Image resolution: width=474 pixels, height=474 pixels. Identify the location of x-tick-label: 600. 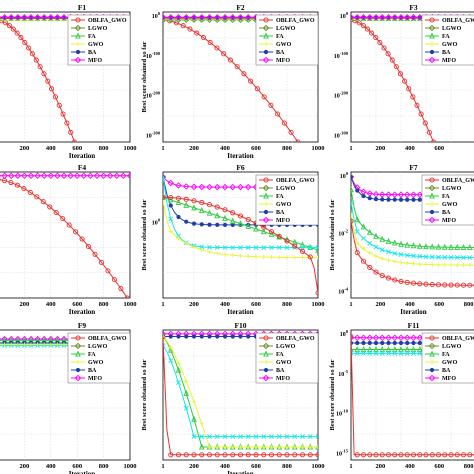
(439, 466).